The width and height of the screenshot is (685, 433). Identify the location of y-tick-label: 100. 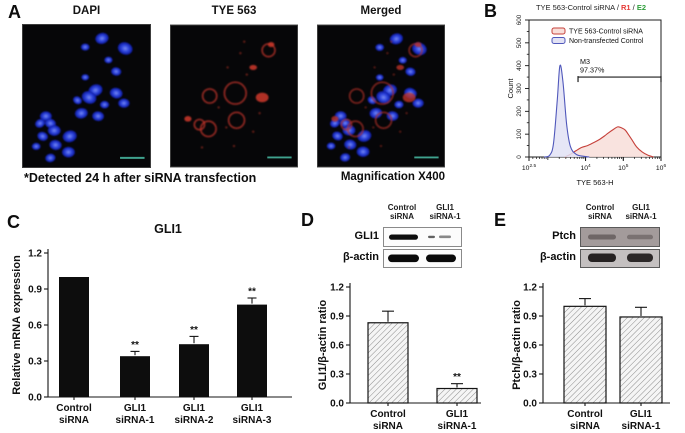
(519, 133).